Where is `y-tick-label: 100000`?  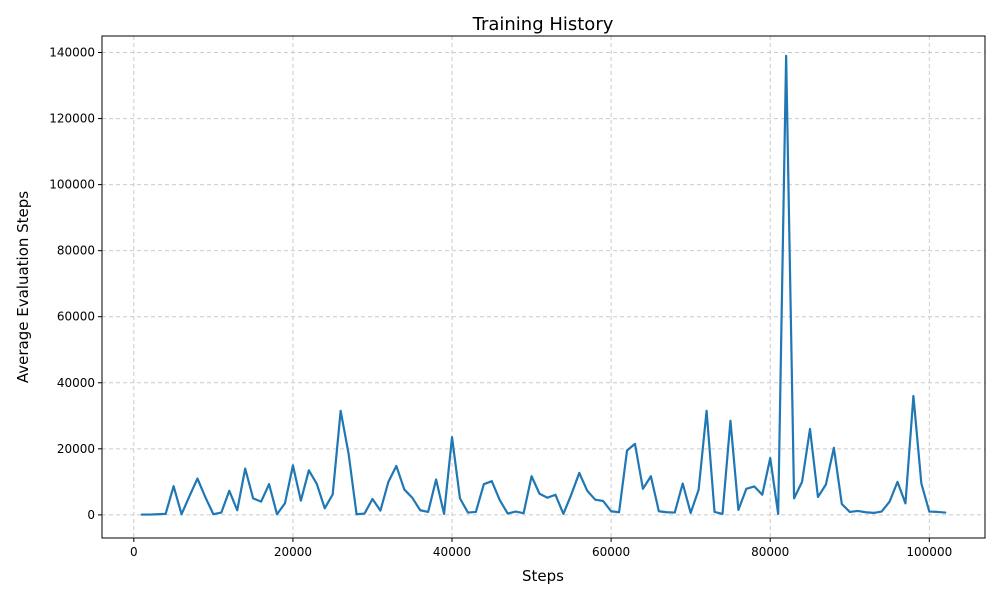
y-tick-label: 100000 is located at coordinates (72, 185).